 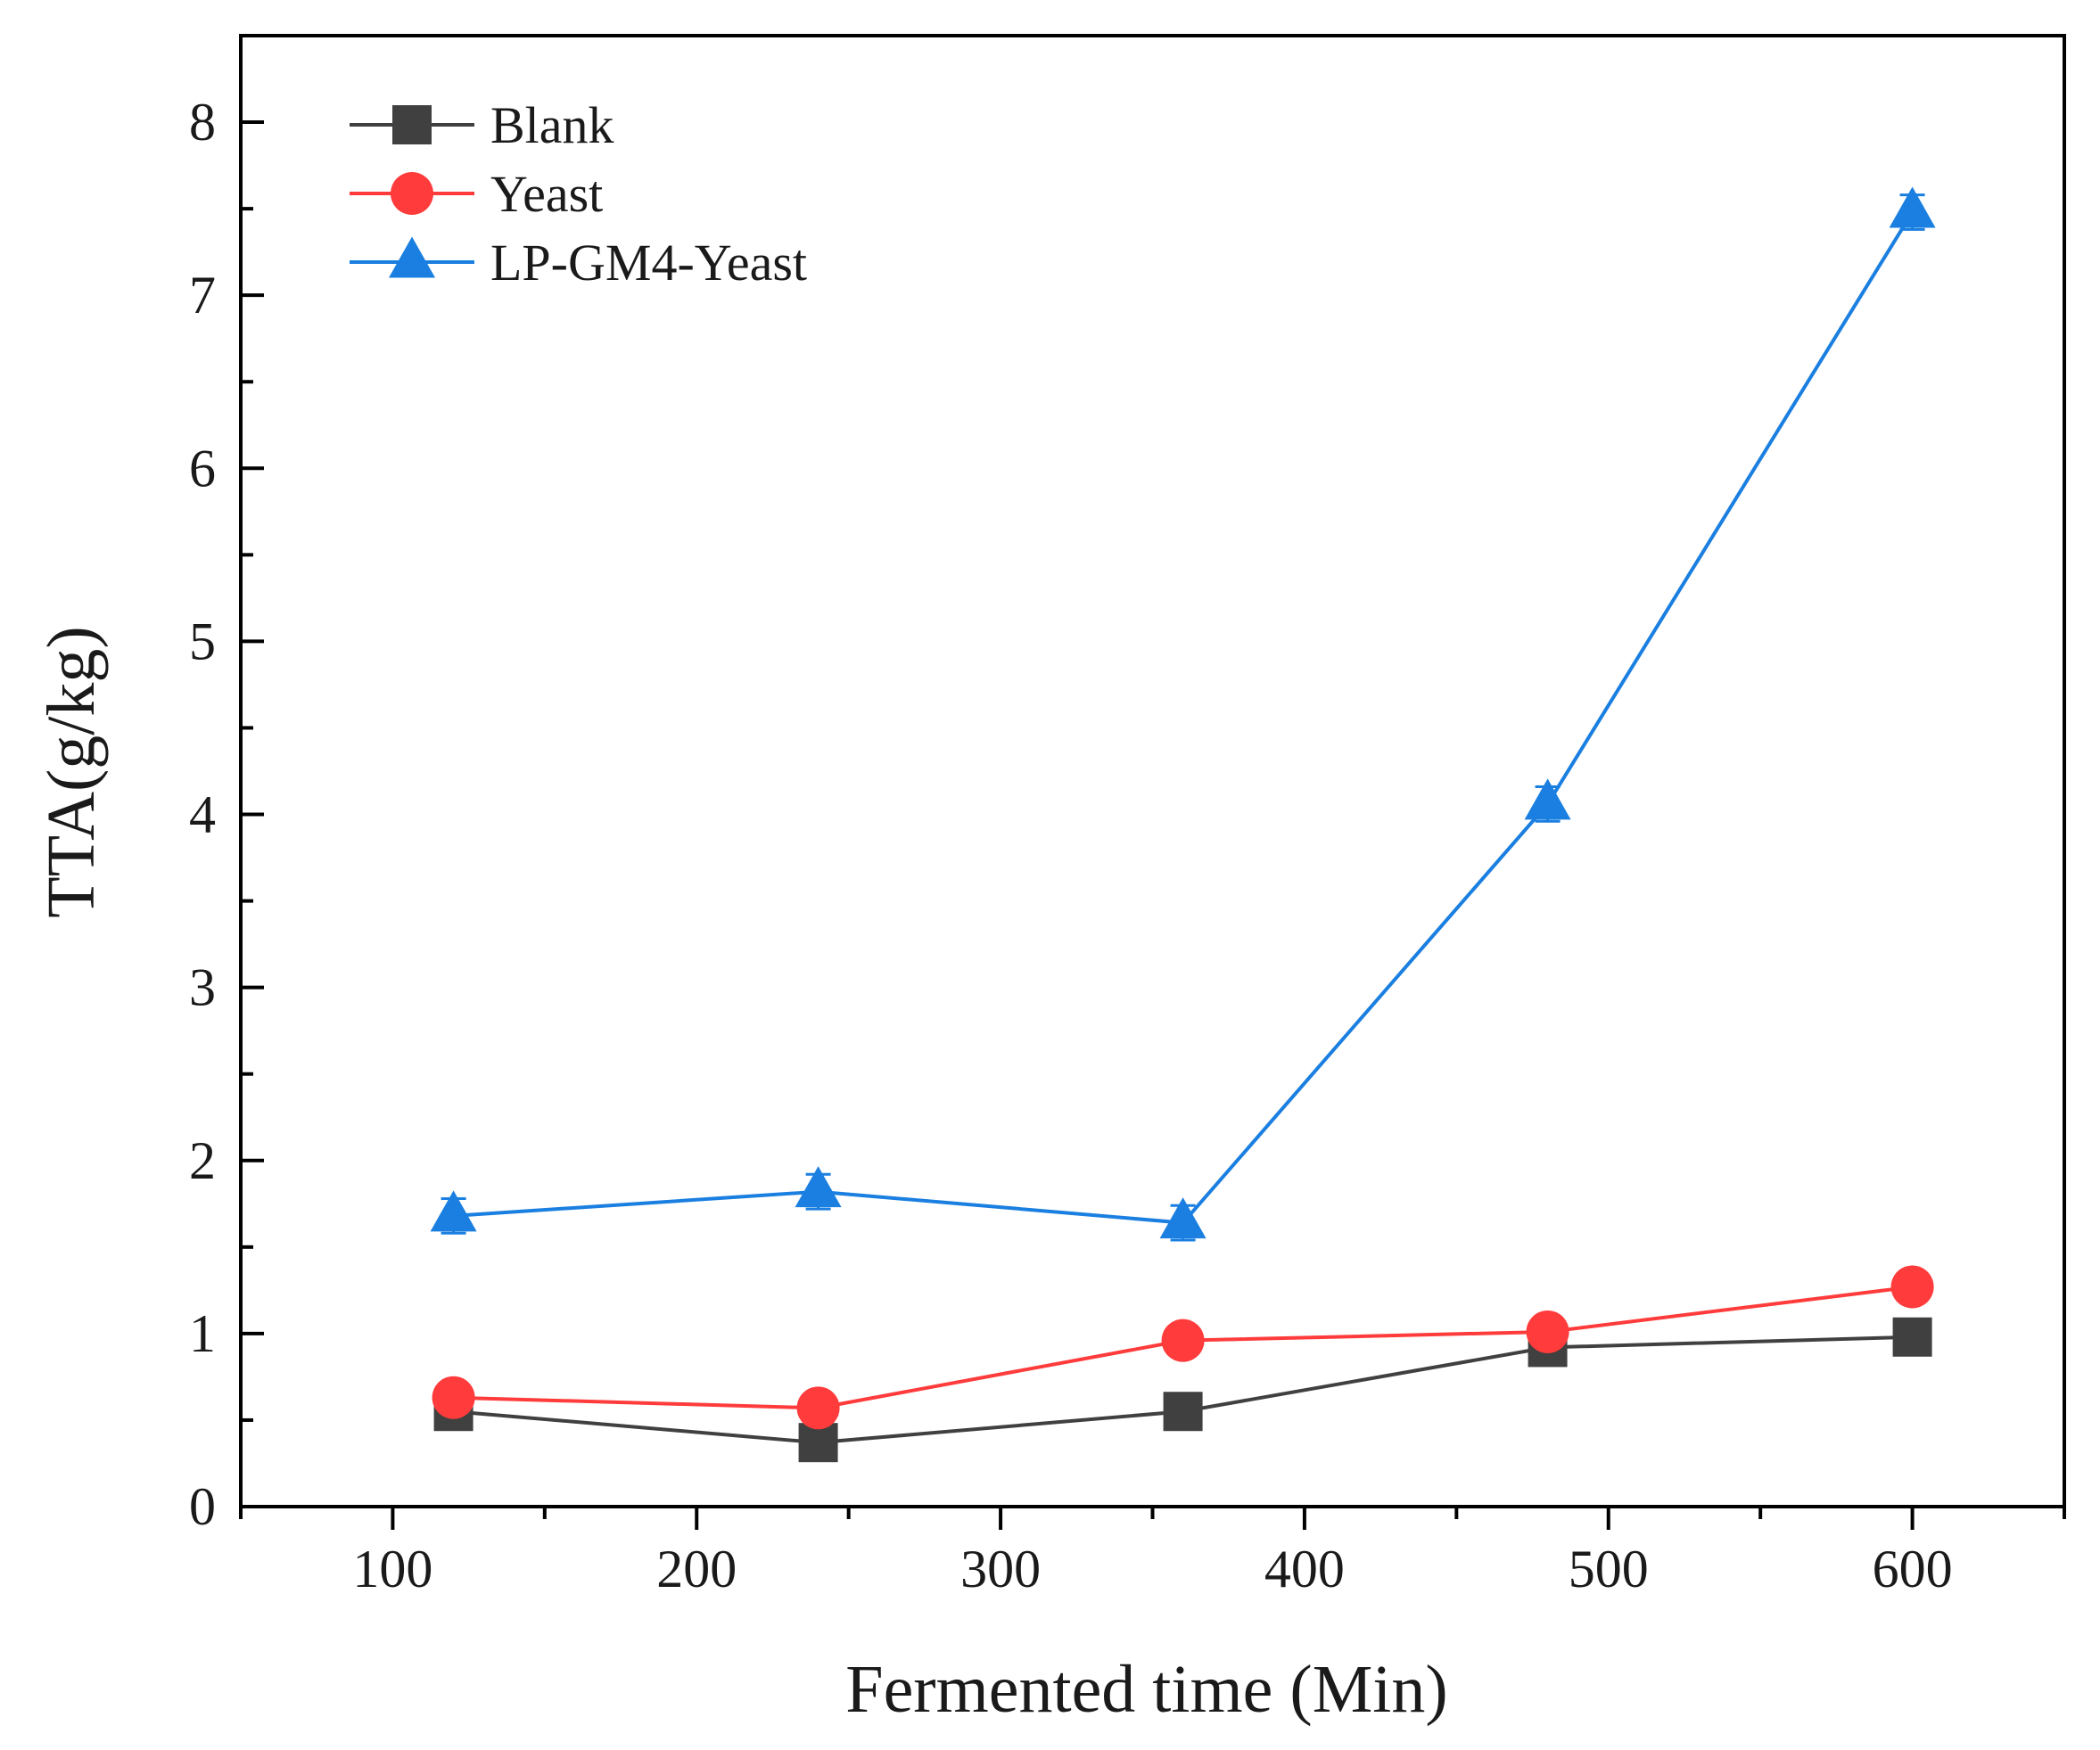 What do you see at coordinates (1913, 1569) in the screenshot?
I see `x-tick-label: 600` at bounding box center [1913, 1569].